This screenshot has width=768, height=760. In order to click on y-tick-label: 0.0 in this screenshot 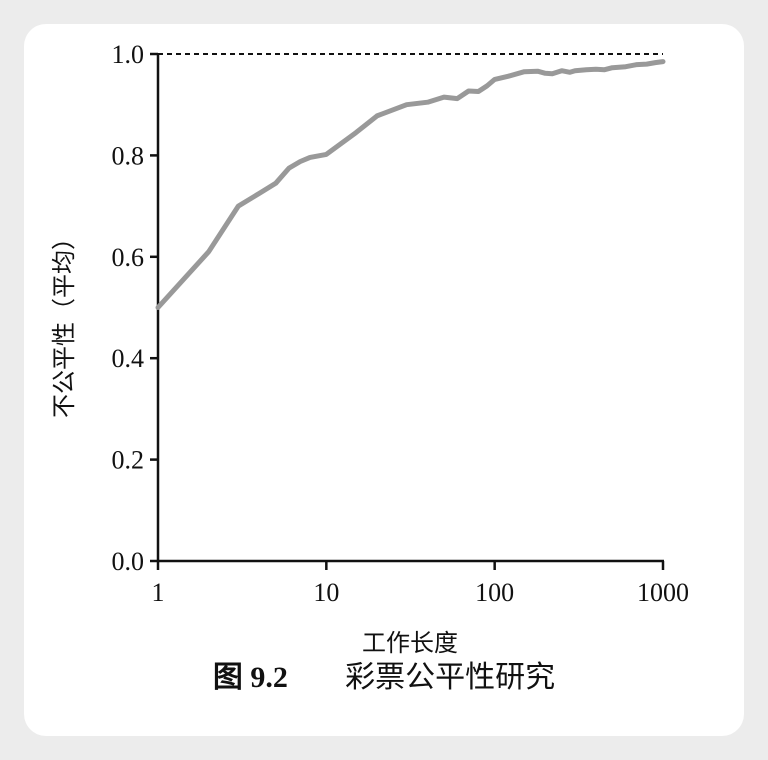, I will do `click(128, 561)`.